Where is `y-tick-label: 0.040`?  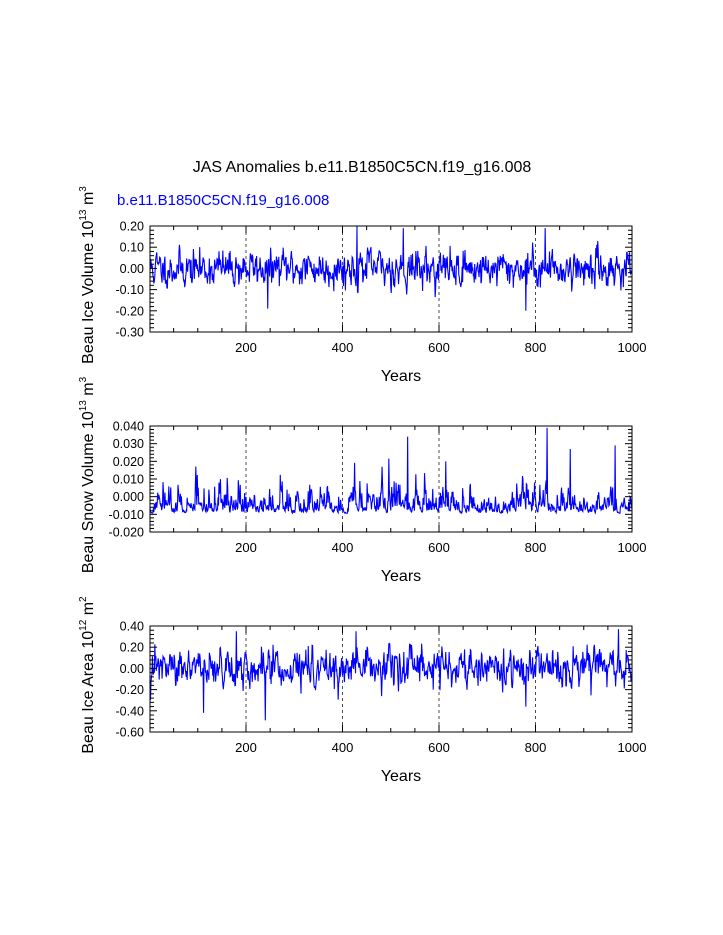
y-tick-label: 0.040 is located at coordinates (128, 427).